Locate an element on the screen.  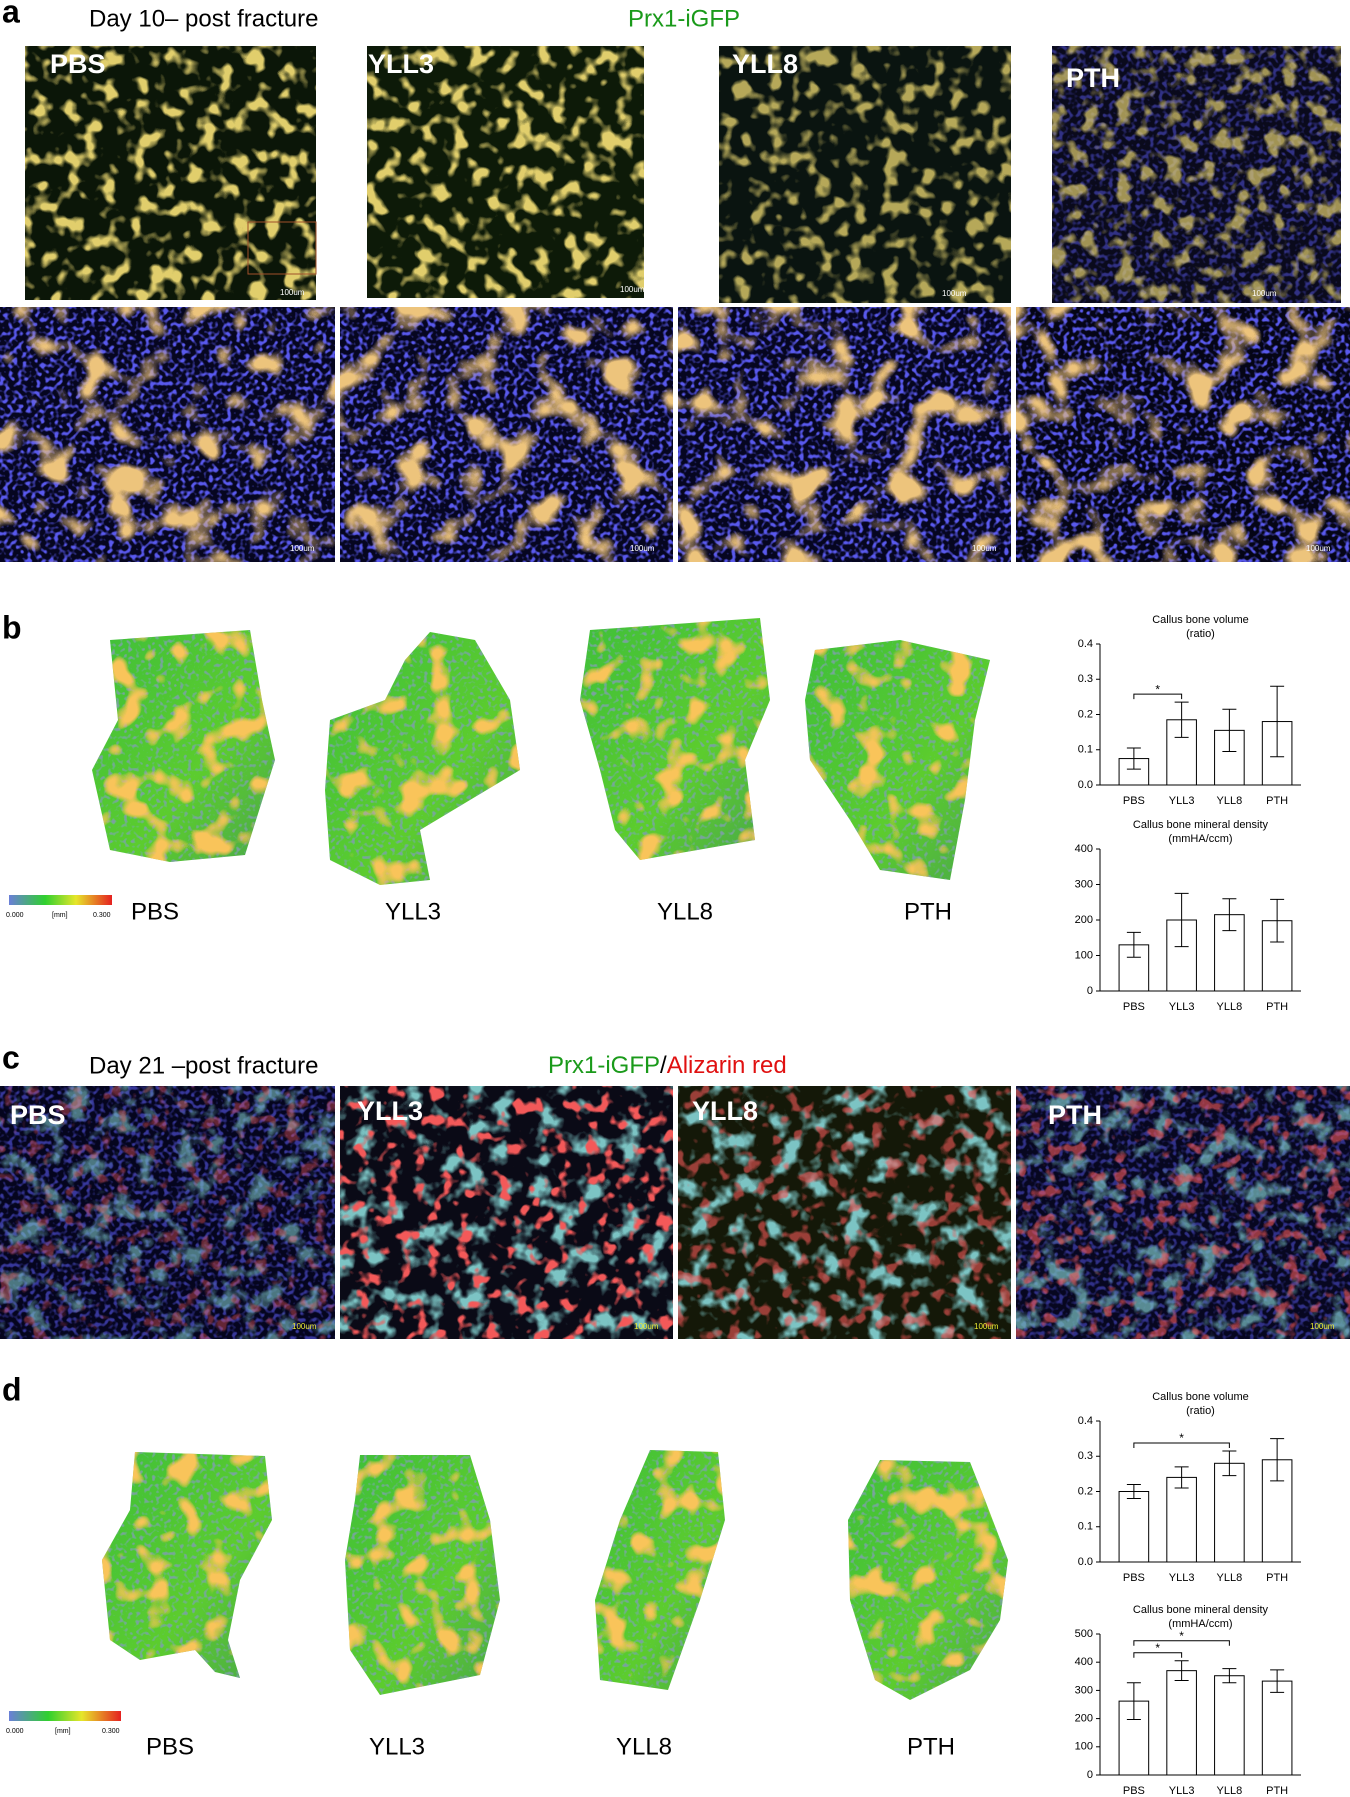
panel-title: Day 21 –post fracture is located at coordinates (203, 1065).